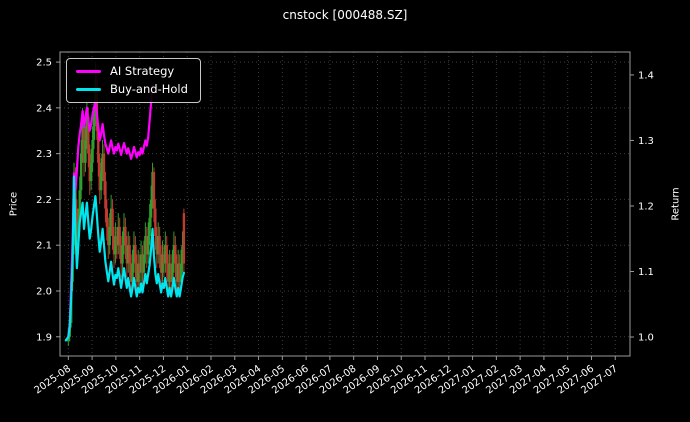 The image size is (690, 422). I want to click on y-tick-label-right: 1.1, so click(646, 272).